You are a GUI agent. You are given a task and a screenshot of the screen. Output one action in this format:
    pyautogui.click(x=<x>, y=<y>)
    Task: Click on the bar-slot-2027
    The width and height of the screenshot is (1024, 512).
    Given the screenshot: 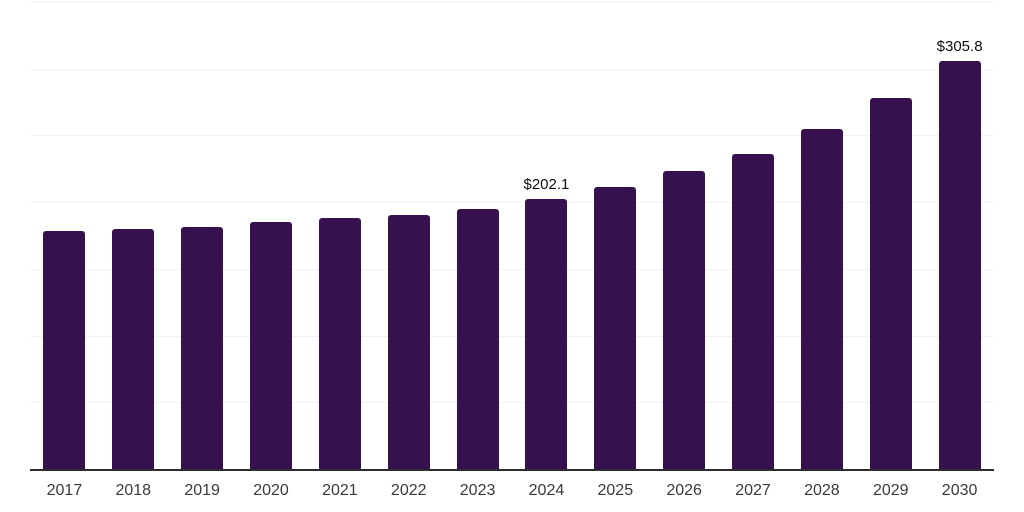 What is the action you would take?
    pyautogui.click(x=753, y=235)
    